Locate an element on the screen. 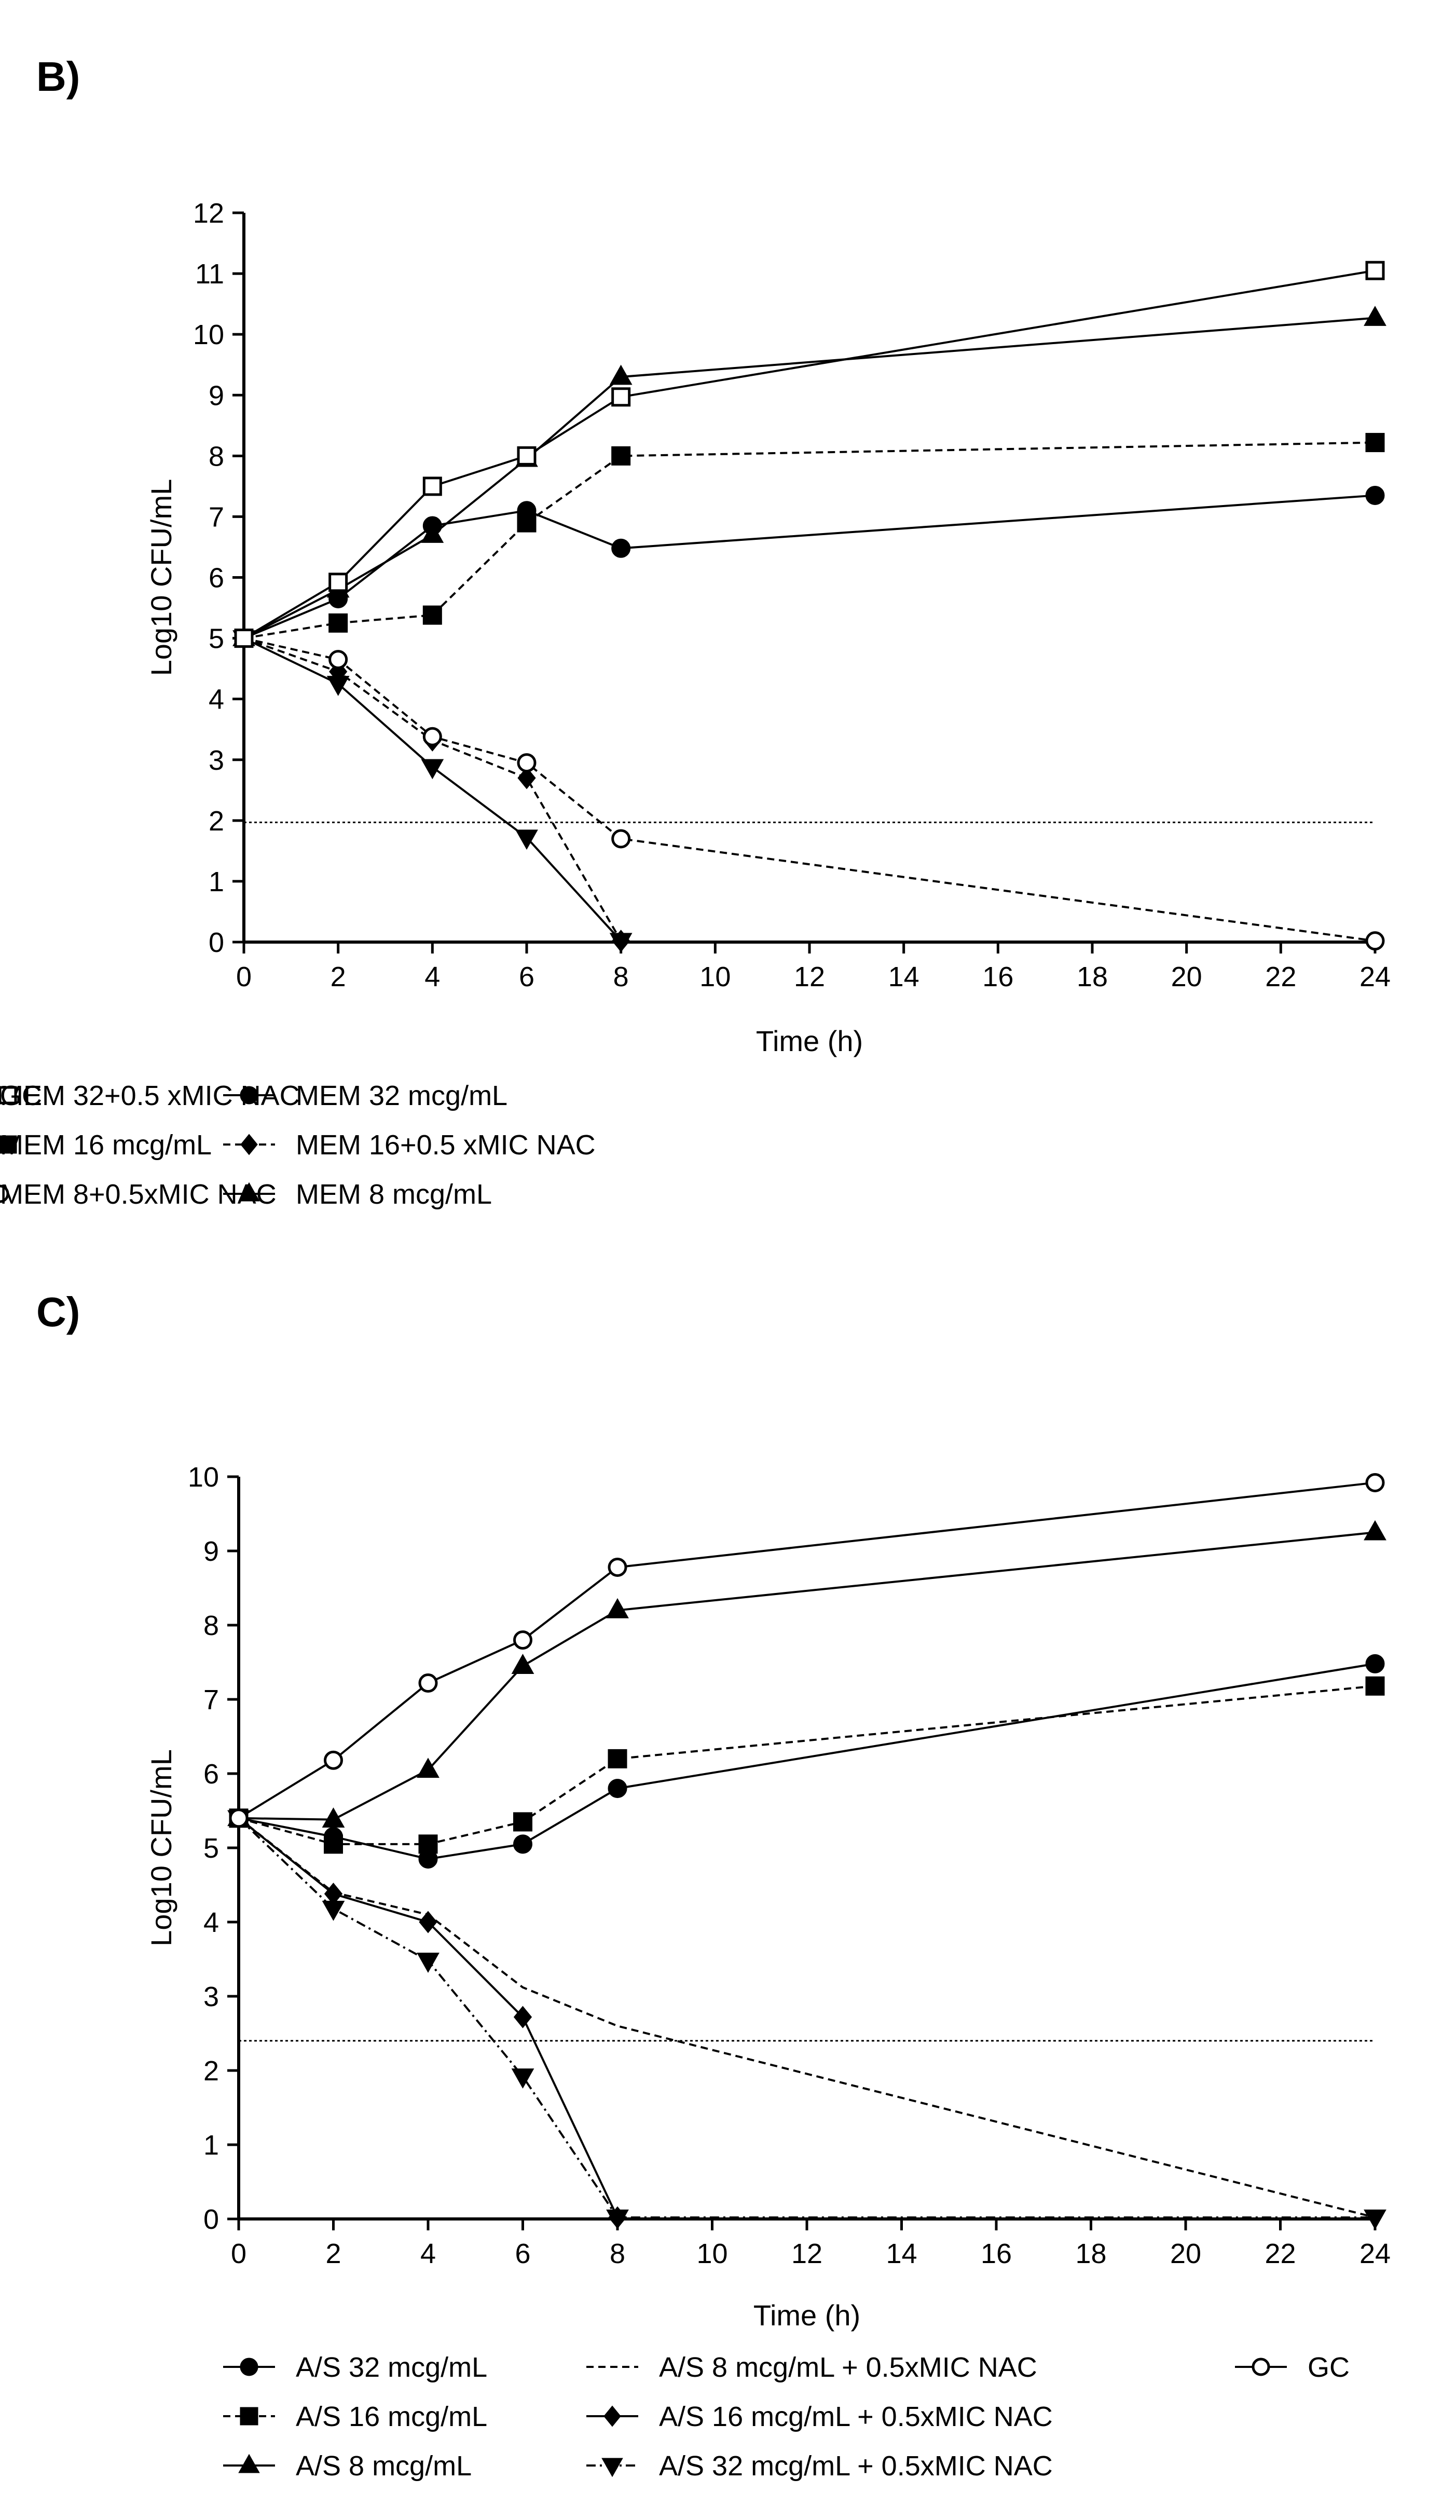 Image resolution: width=1456 pixels, height=2520 pixels. legend-entry: A/S 8 mcg/mL is located at coordinates (348, 2466).